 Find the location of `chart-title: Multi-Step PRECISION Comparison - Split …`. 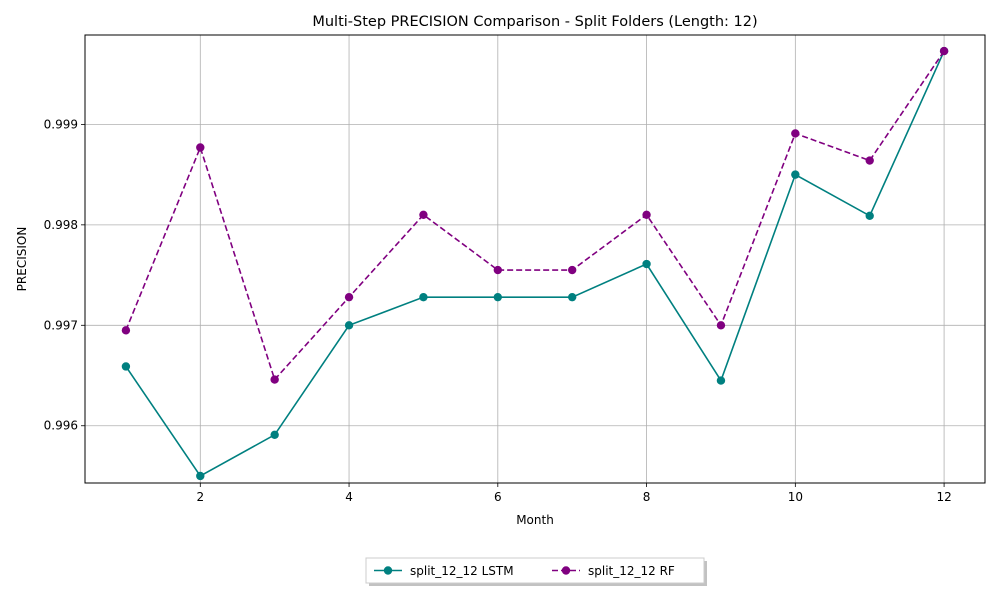

chart-title: Multi-Step PRECISION Comparison - Split … is located at coordinates (534, 22).